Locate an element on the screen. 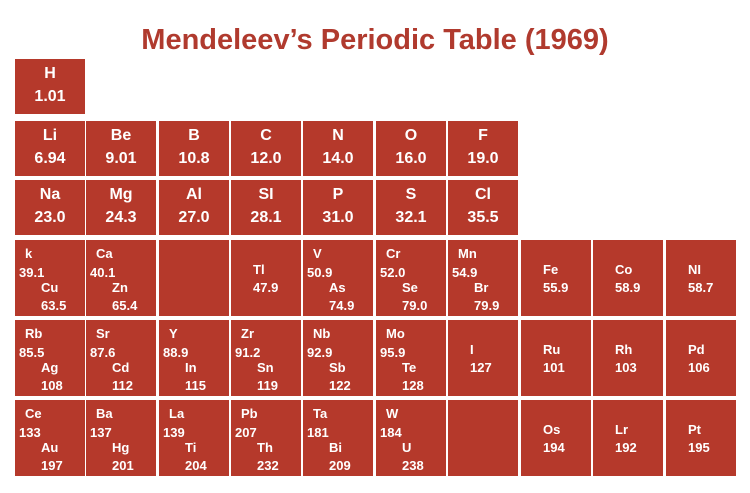 This screenshot has height=493, width=750. element-symbol: Ru is located at coordinates (552, 349).